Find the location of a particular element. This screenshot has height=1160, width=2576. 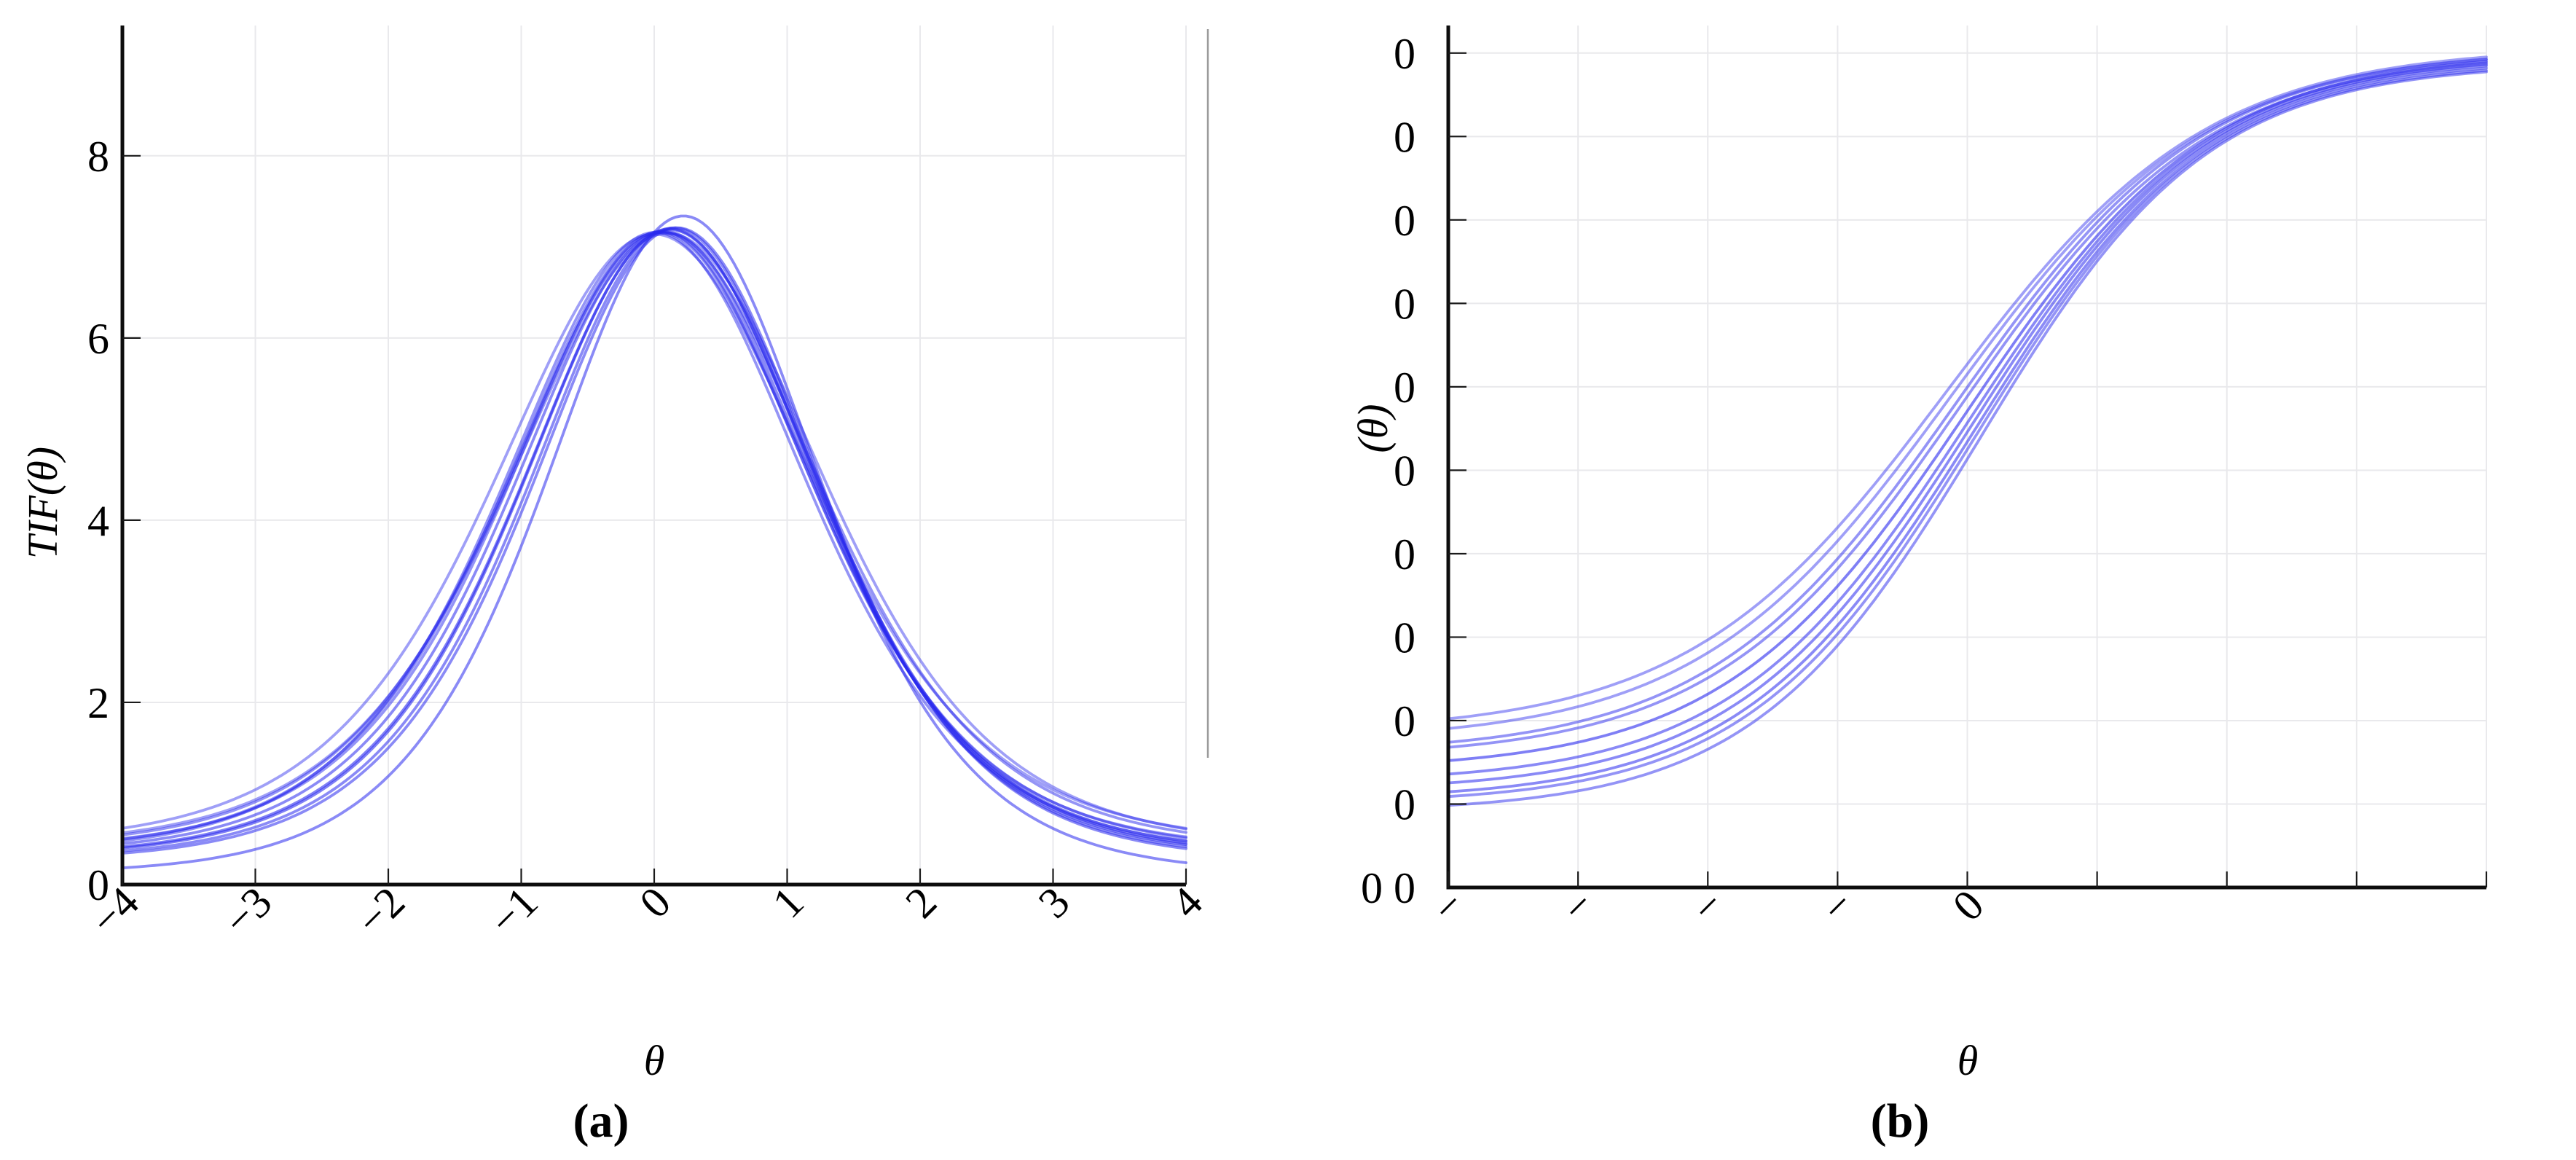

y-tick-label: 4 is located at coordinates (98, 521).